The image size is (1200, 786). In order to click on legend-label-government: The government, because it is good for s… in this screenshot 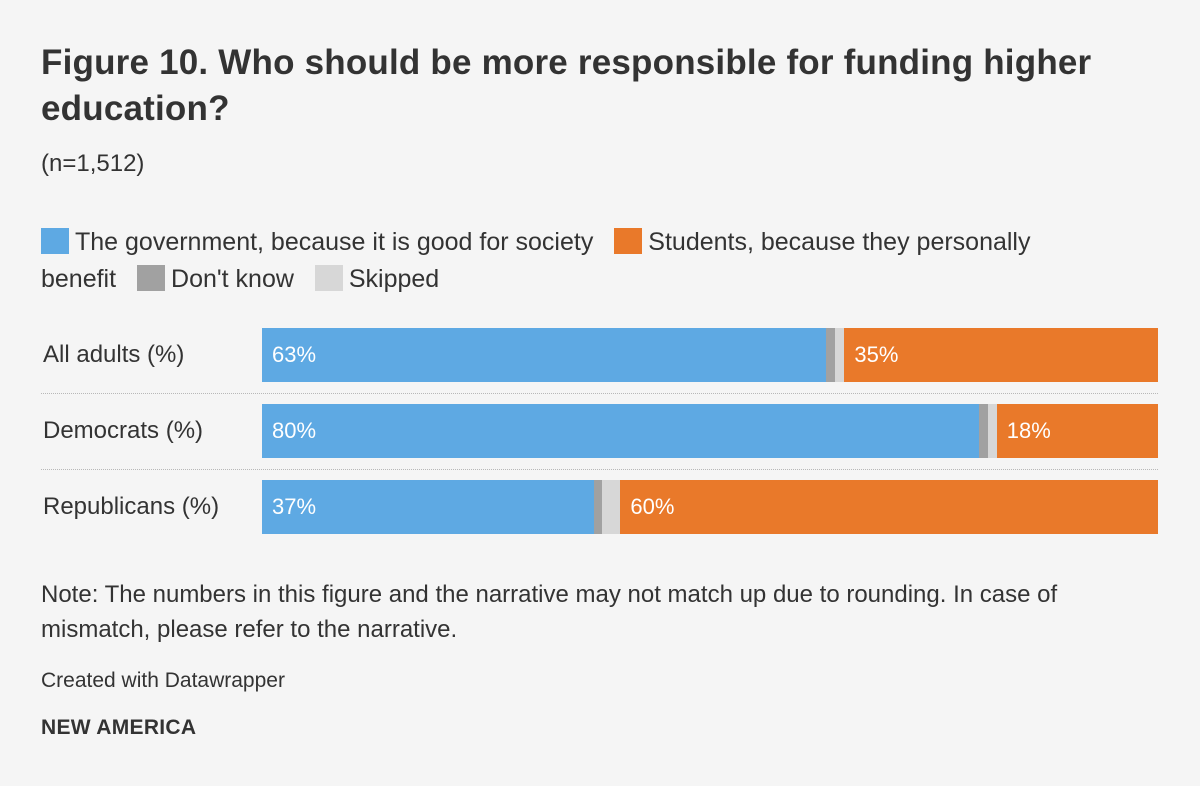, I will do `click(334, 242)`.